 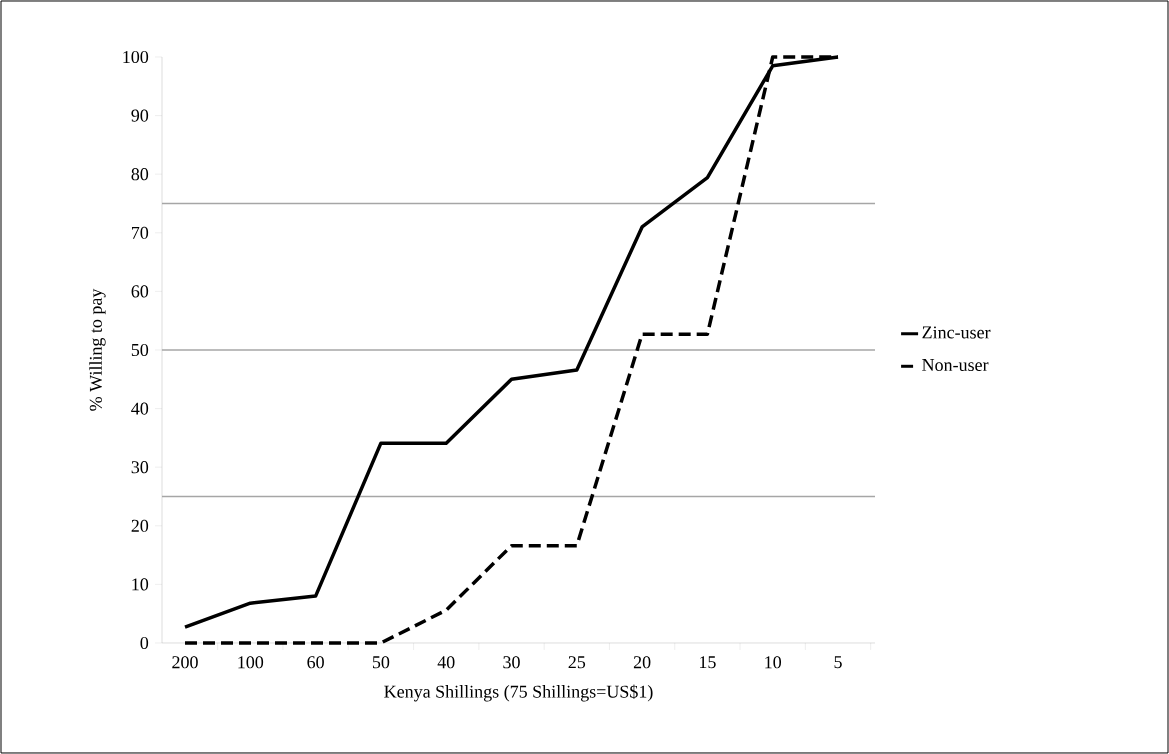 What do you see at coordinates (140, 467) in the screenshot?
I see `y-tick-label: 30` at bounding box center [140, 467].